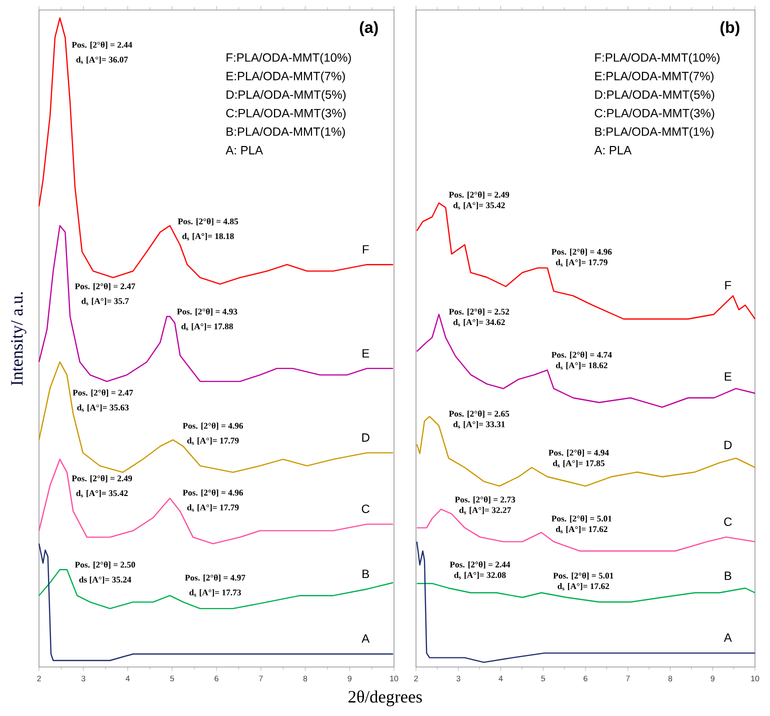  Describe the element at coordinates (102, 478) in the screenshot. I see `annotation: Pos. [2°θ] = 2.49` at that location.